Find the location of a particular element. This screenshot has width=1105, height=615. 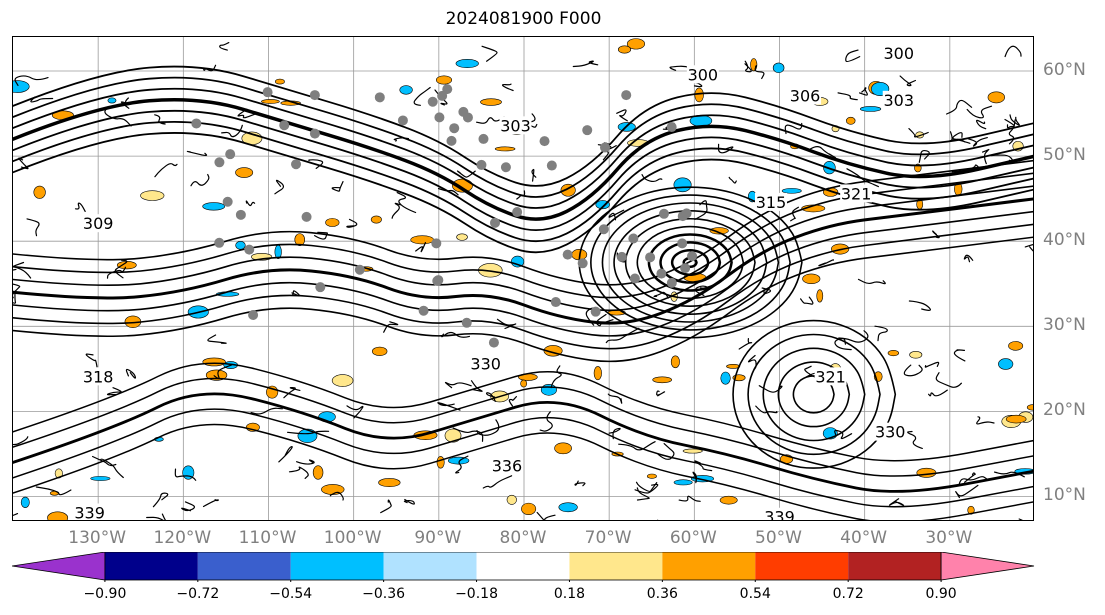

lon-tick-label: 130°W is located at coordinates (97, 538).